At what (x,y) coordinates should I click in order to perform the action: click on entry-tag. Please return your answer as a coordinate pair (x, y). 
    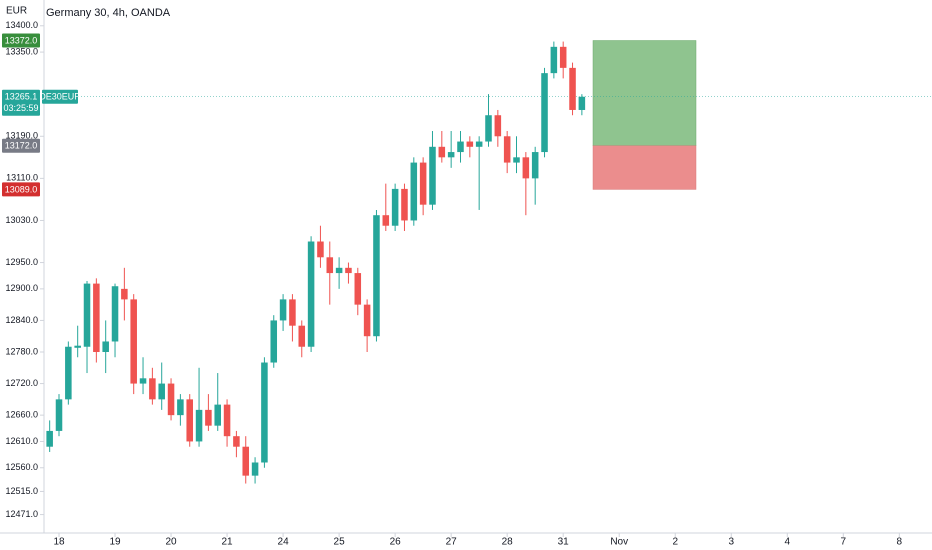
    Looking at the image, I should click on (21, 145).